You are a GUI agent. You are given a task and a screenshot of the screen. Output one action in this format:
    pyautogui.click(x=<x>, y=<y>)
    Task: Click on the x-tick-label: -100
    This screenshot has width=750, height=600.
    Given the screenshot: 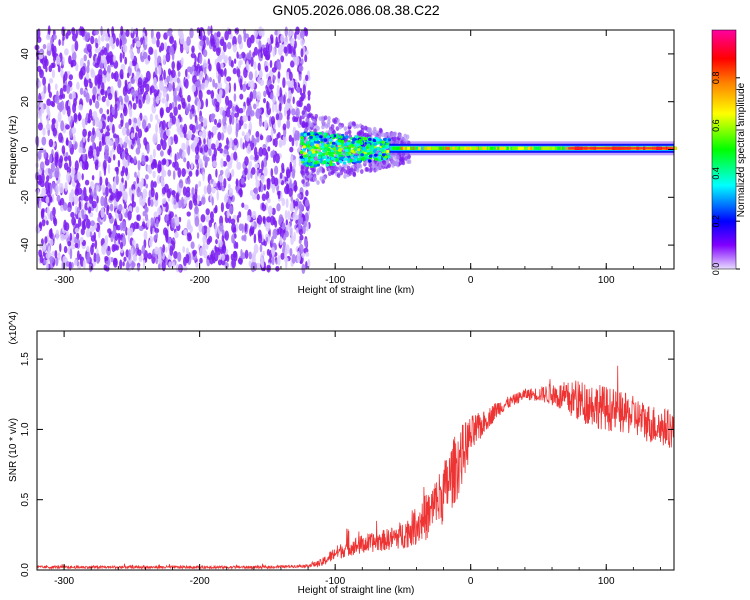 What is the action you would take?
    pyautogui.click(x=335, y=581)
    